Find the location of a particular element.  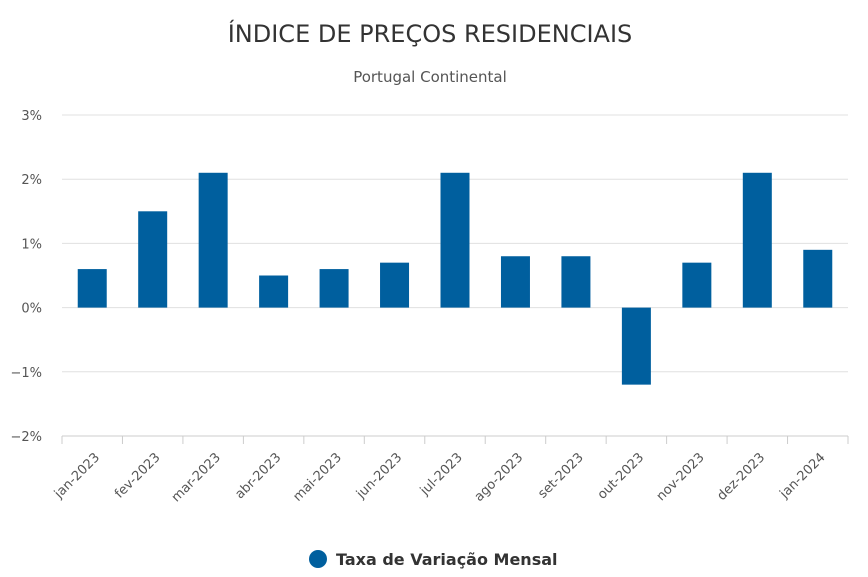

x-tick-label: nov-2023 is located at coordinates (681, 477).